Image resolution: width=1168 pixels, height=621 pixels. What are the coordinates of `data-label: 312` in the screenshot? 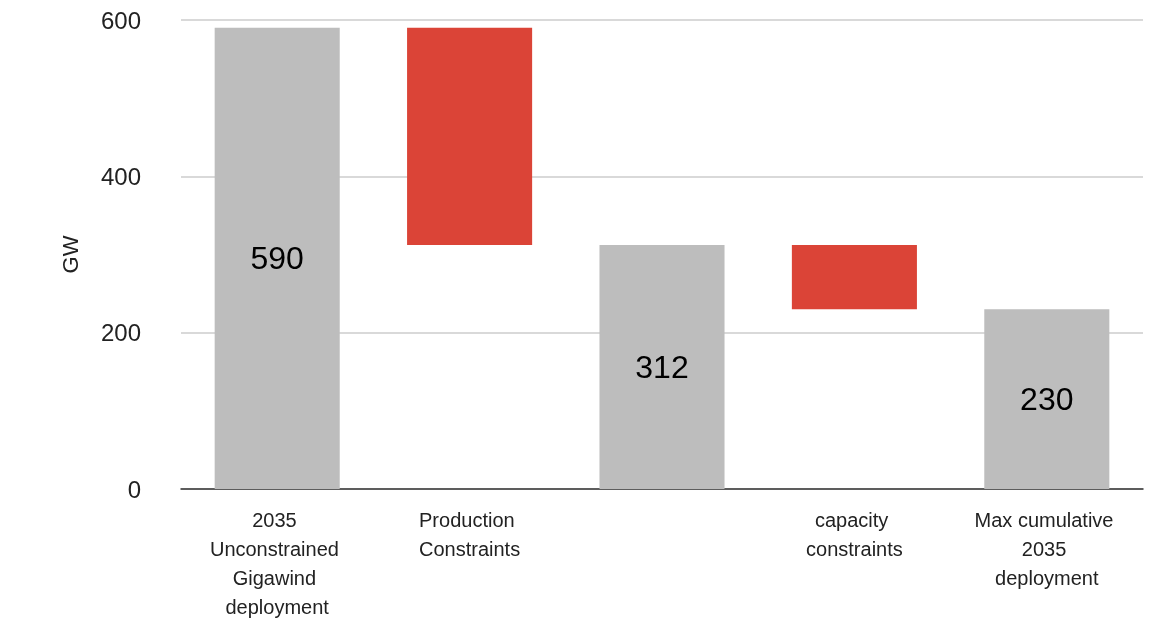 It's located at (662, 367).